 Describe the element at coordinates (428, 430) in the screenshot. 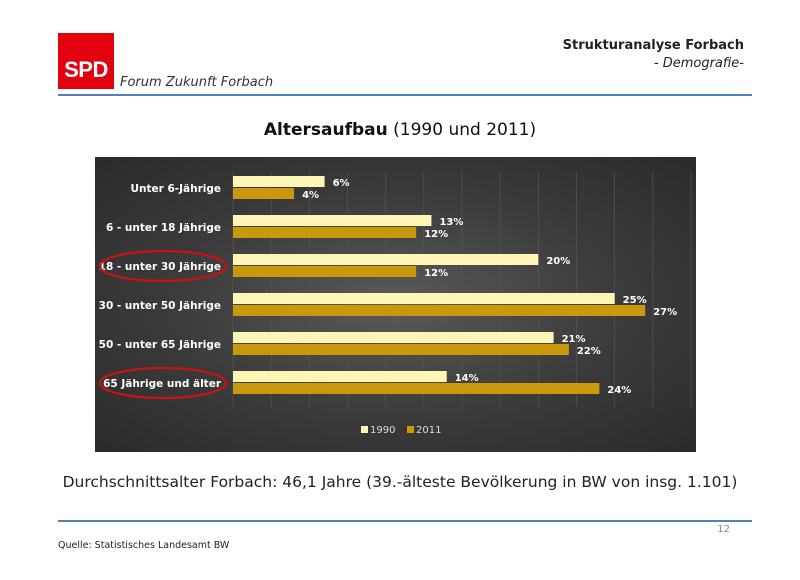

I see `legend-label: 2011` at that location.